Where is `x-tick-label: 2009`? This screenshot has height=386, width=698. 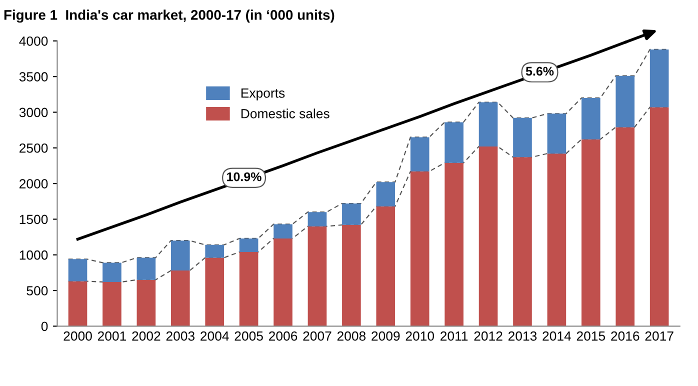
x-tick-label: 2009 is located at coordinates (386, 336).